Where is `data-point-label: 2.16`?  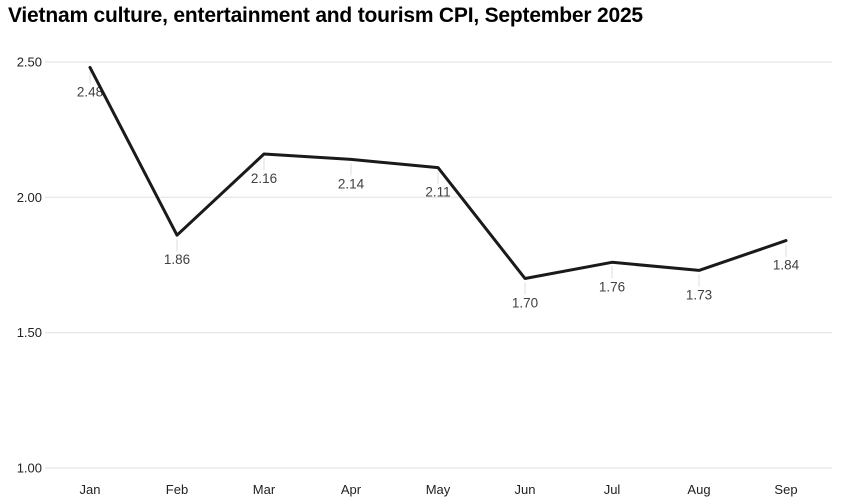 data-point-label: 2.16 is located at coordinates (264, 178).